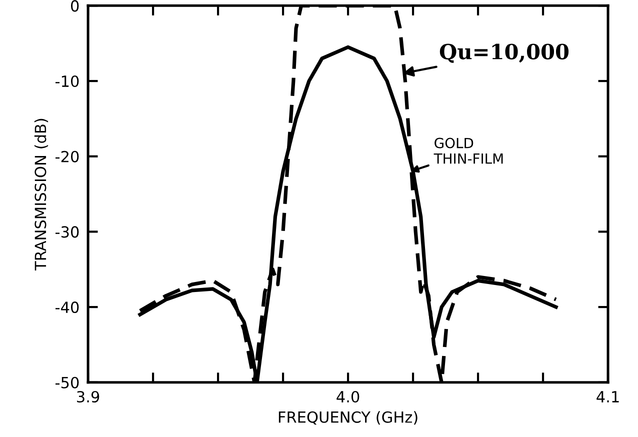 The height and width of the screenshot is (437, 638). I want to click on y-axis-title: TRANSMISSION (dB), so click(41, 194).